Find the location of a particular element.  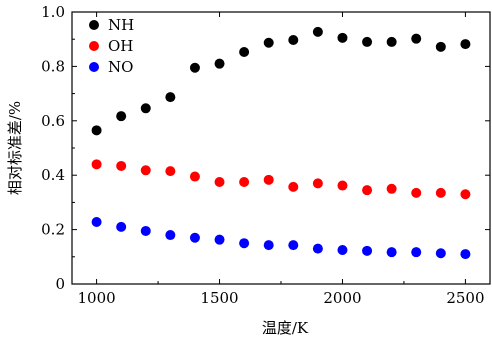

legend-label-nh: NH is located at coordinates (121, 25).